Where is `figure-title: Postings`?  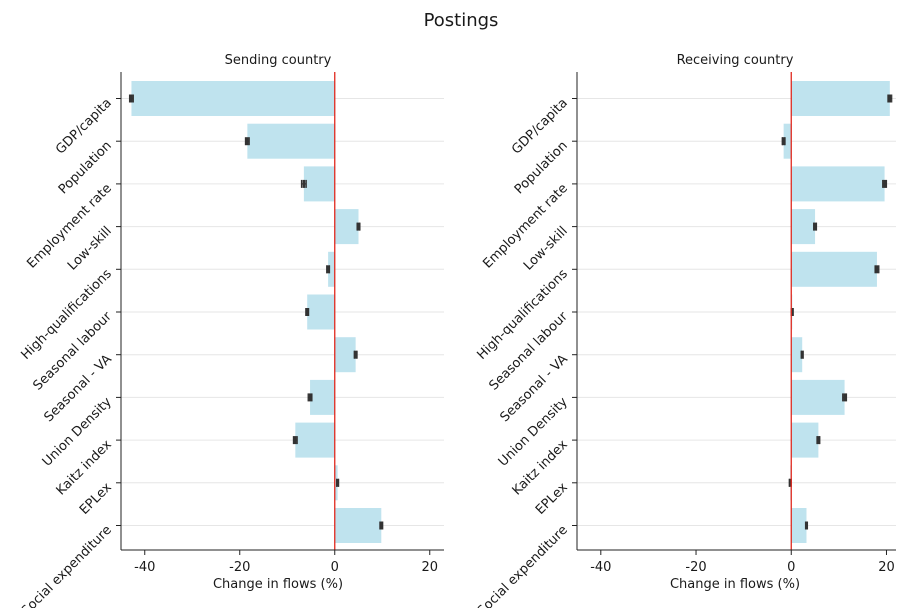
figure-title: Postings is located at coordinates (461, 20).